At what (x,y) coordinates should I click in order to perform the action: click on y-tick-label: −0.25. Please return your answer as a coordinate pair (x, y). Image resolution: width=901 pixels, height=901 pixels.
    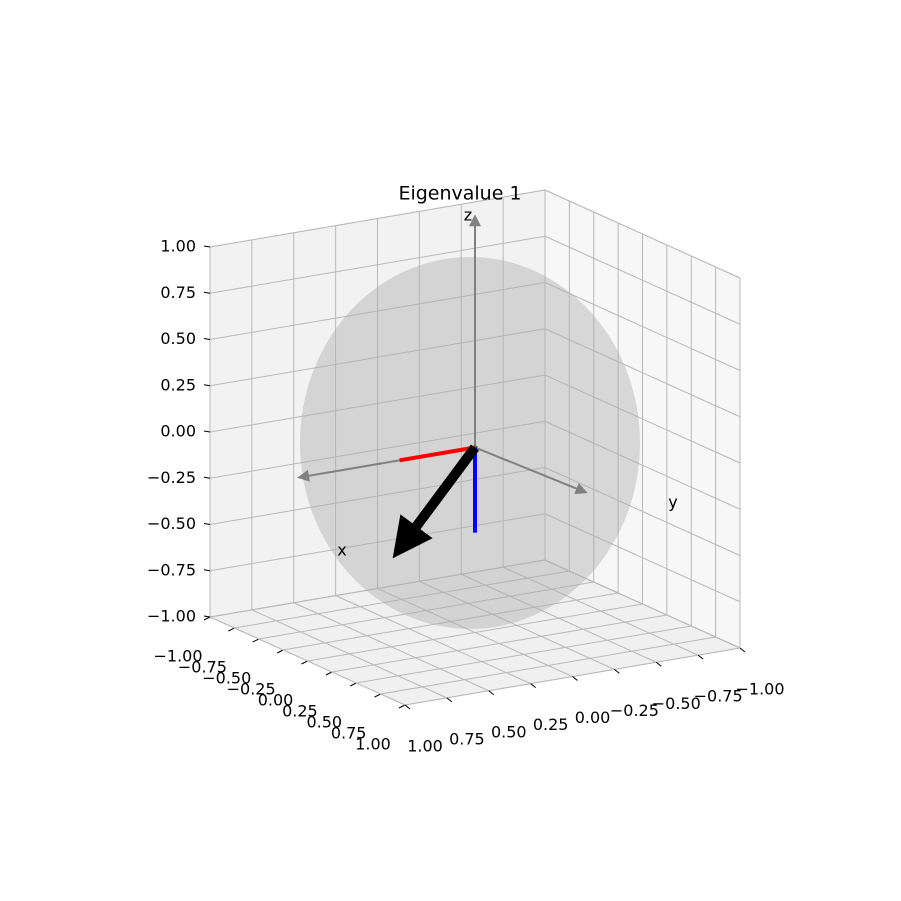
    Looking at the image, I should click on (634, 710).